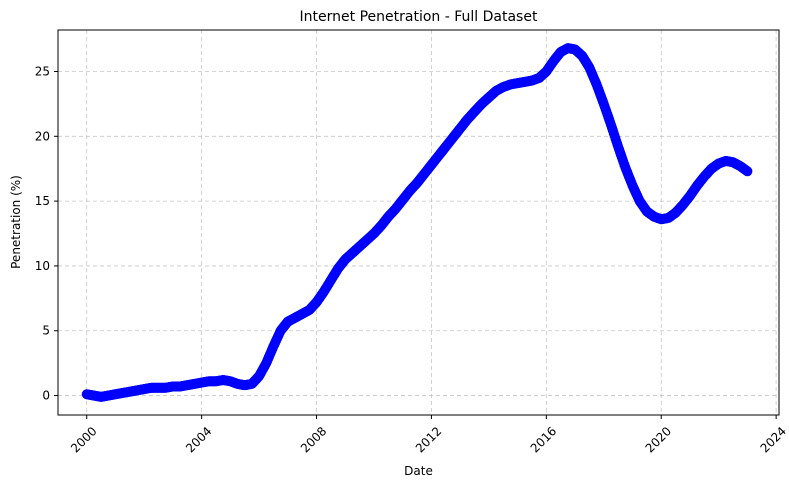 This screenshot has width=789, height=490. I want to click on x-axis-title: Date, so click(418, 471).